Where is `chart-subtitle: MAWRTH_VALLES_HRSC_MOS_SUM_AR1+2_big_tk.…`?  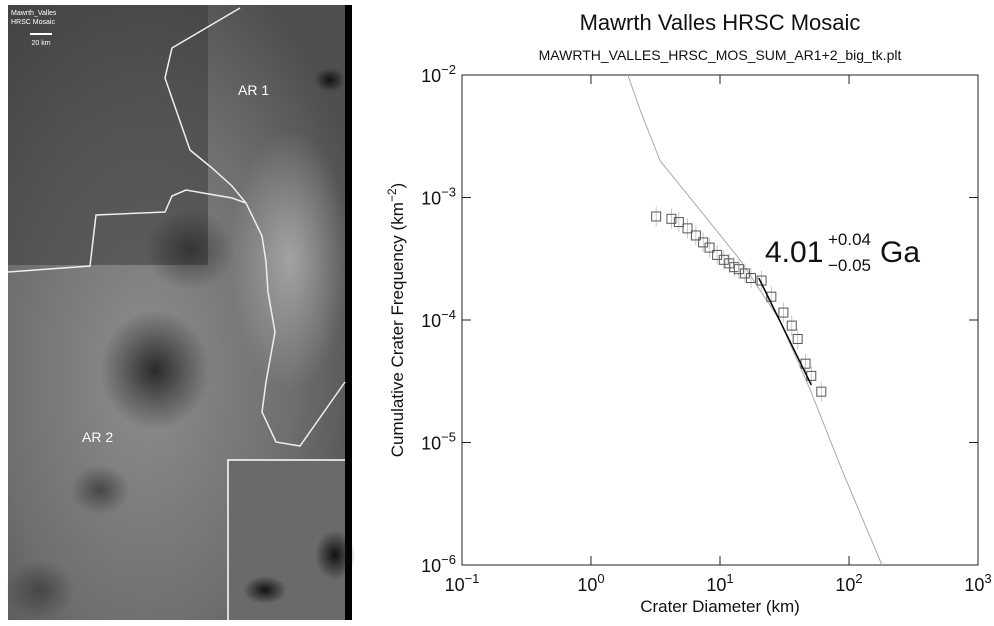 chart-subtitle: MAWRTH_VALLES_HRSC_MOS_SUM_AR1+2_big_tk.… is located at coordinates (720, 55).